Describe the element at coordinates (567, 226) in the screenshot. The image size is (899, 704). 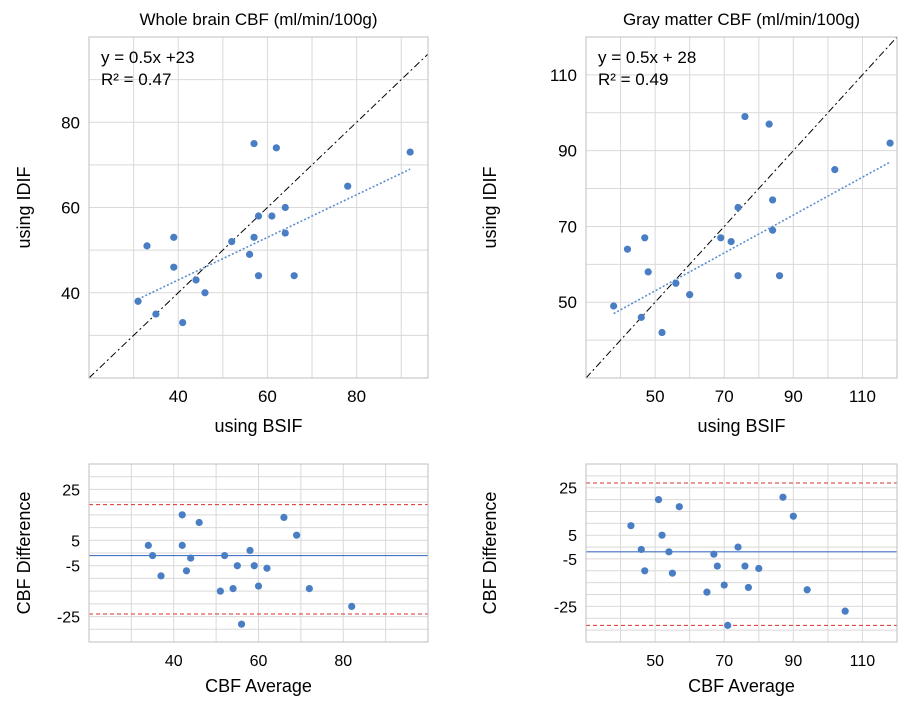
I see `y-tick-label: 70` at that location.